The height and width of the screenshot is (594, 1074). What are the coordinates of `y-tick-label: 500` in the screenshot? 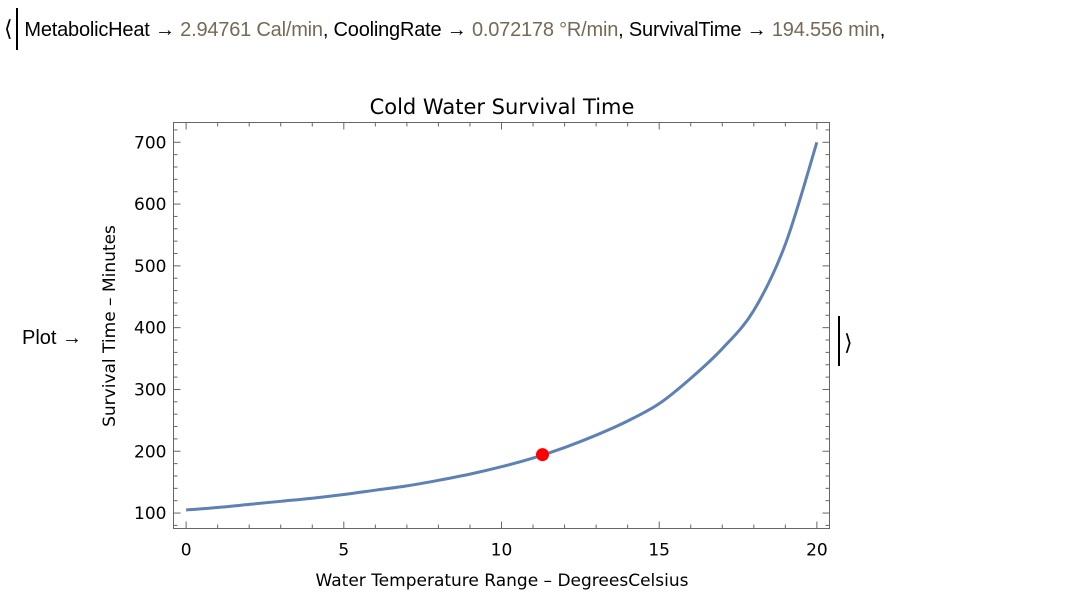 It's located at (150, 267).